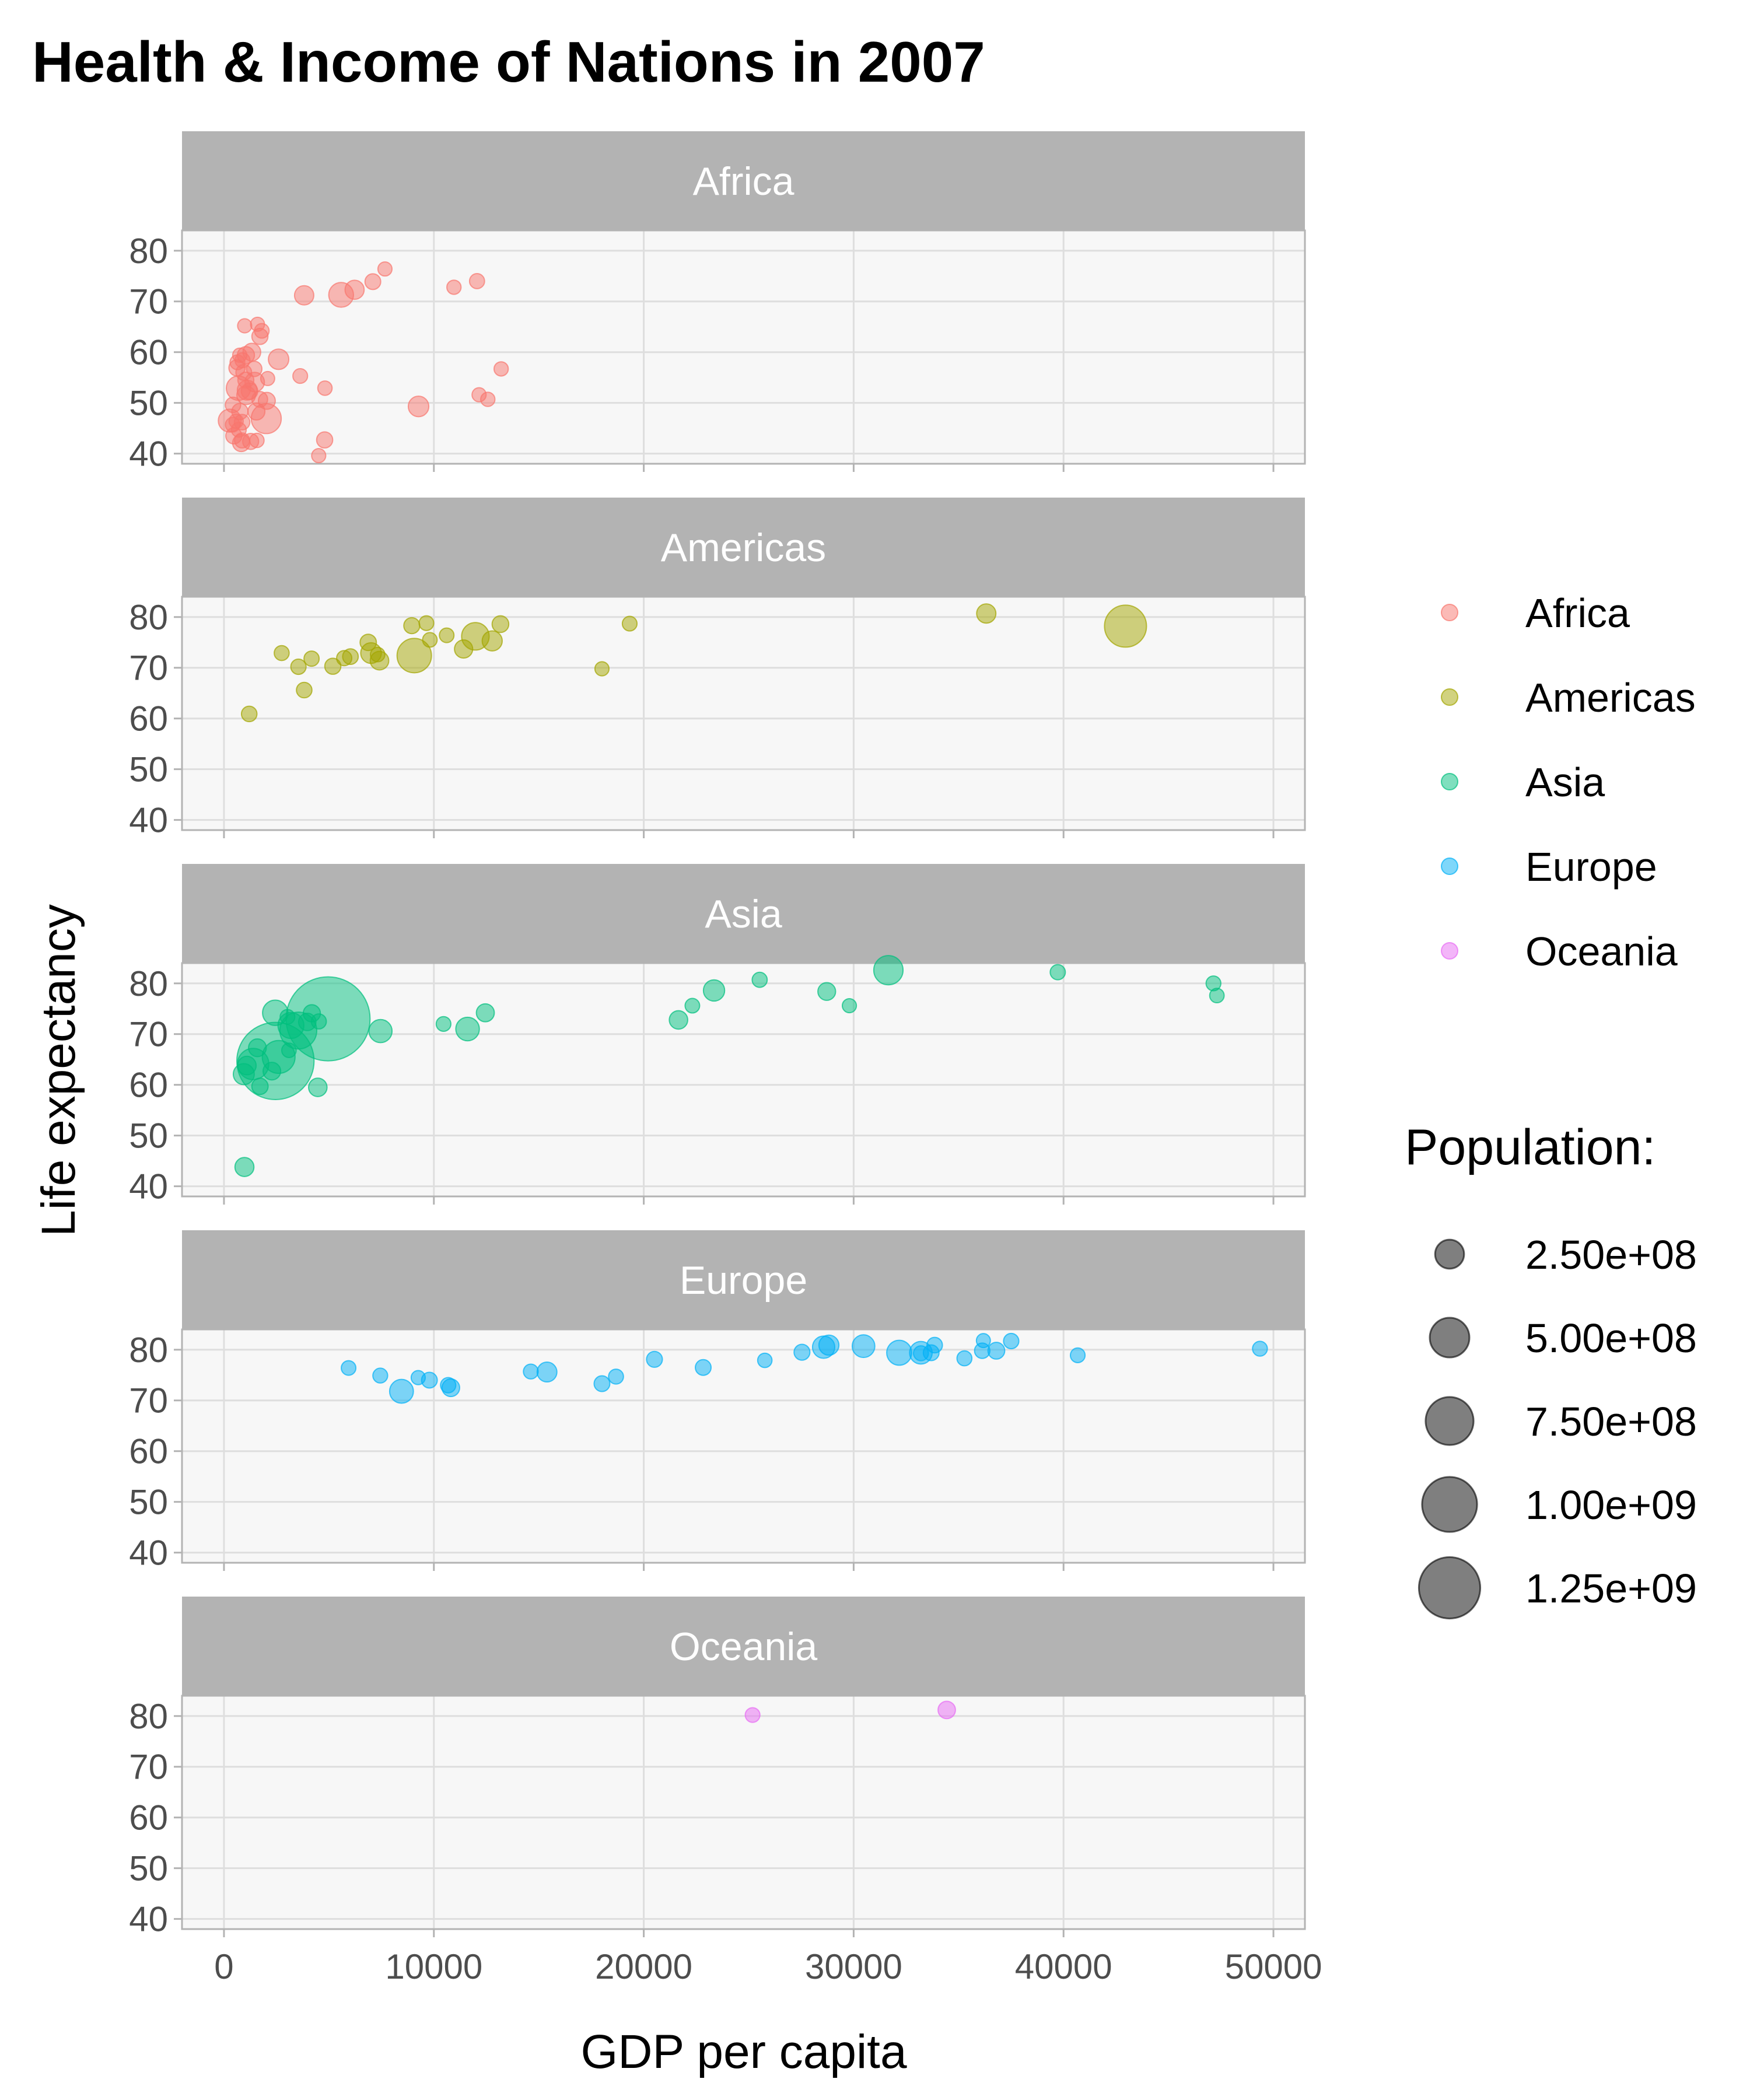  I want to click on legend-item-europe: Europe, so click(1549, 867).